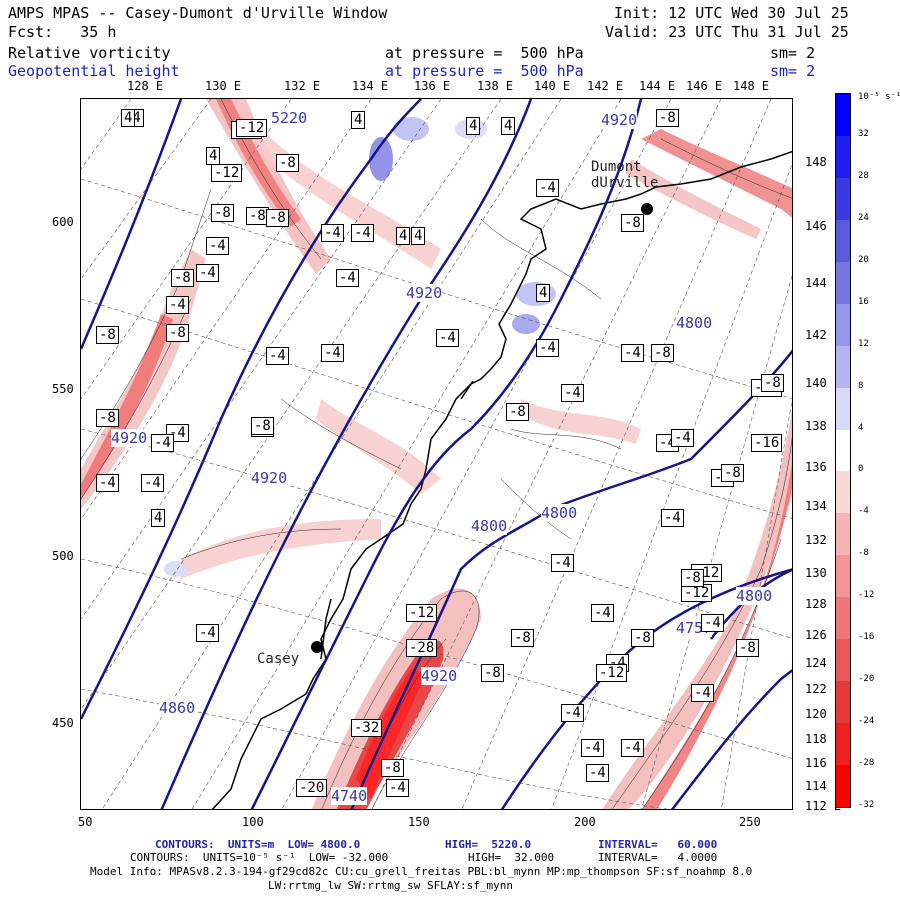  I want to click on vorticity-contour-high: HIGH= 32.000, so click(511, 857).